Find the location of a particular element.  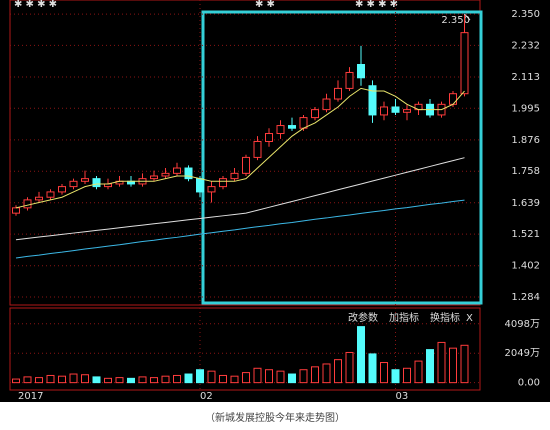

y-tick-label: 0.00 is located at coordinates (529, 383).